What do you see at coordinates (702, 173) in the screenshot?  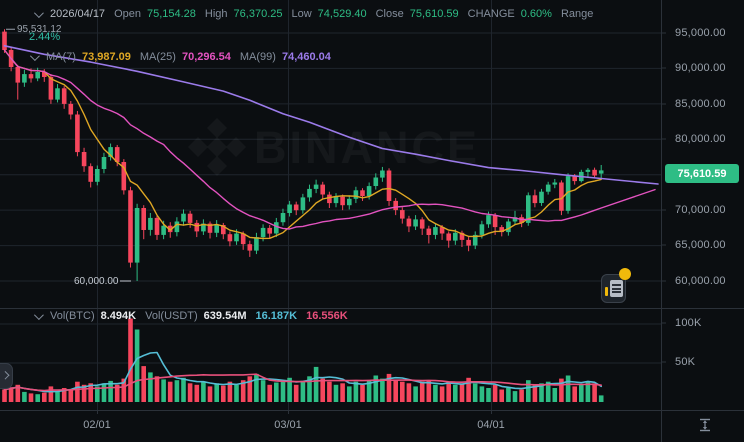 I see `last-price-badge: 75,610.59` at bounding box center [702, 173].